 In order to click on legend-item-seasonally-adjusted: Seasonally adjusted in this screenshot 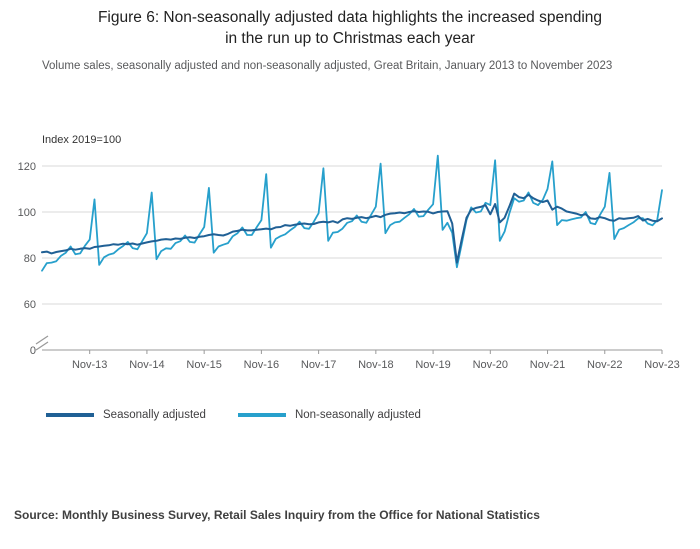, I will do `click(126, 415)`.